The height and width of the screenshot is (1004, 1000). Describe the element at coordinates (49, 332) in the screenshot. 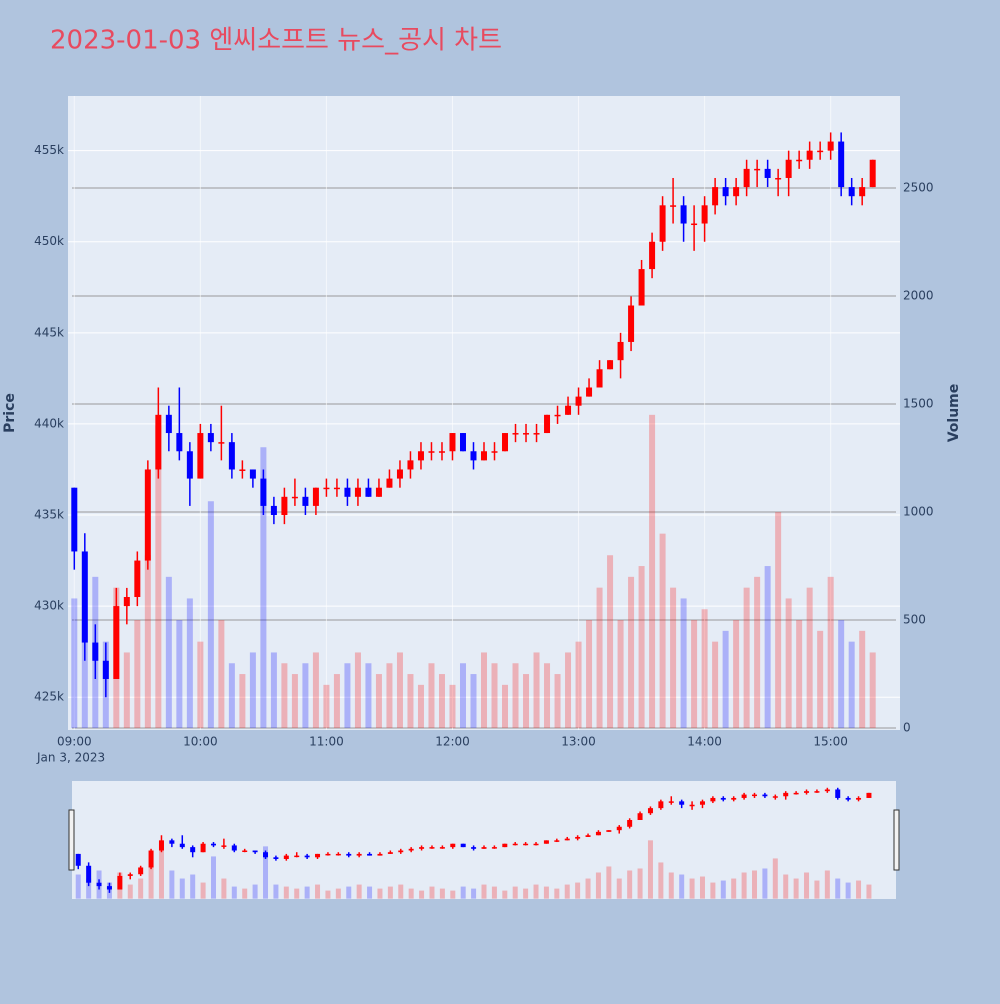

I see `y-tick-label: 445k` at that location.